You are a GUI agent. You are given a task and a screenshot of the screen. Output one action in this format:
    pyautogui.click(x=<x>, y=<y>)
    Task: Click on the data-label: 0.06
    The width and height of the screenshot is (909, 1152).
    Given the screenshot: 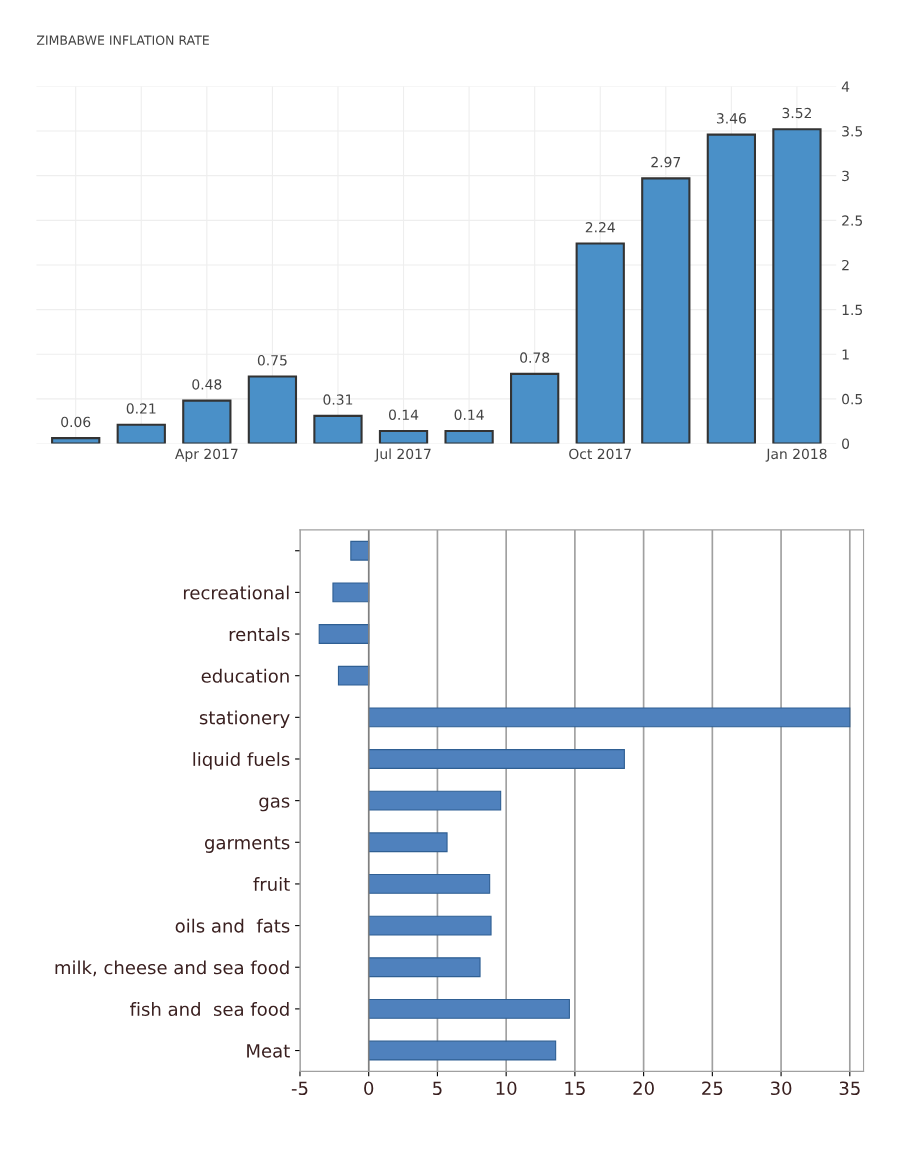 What is the action you would take?
    pyautogui.click(x=76, y=422)
    